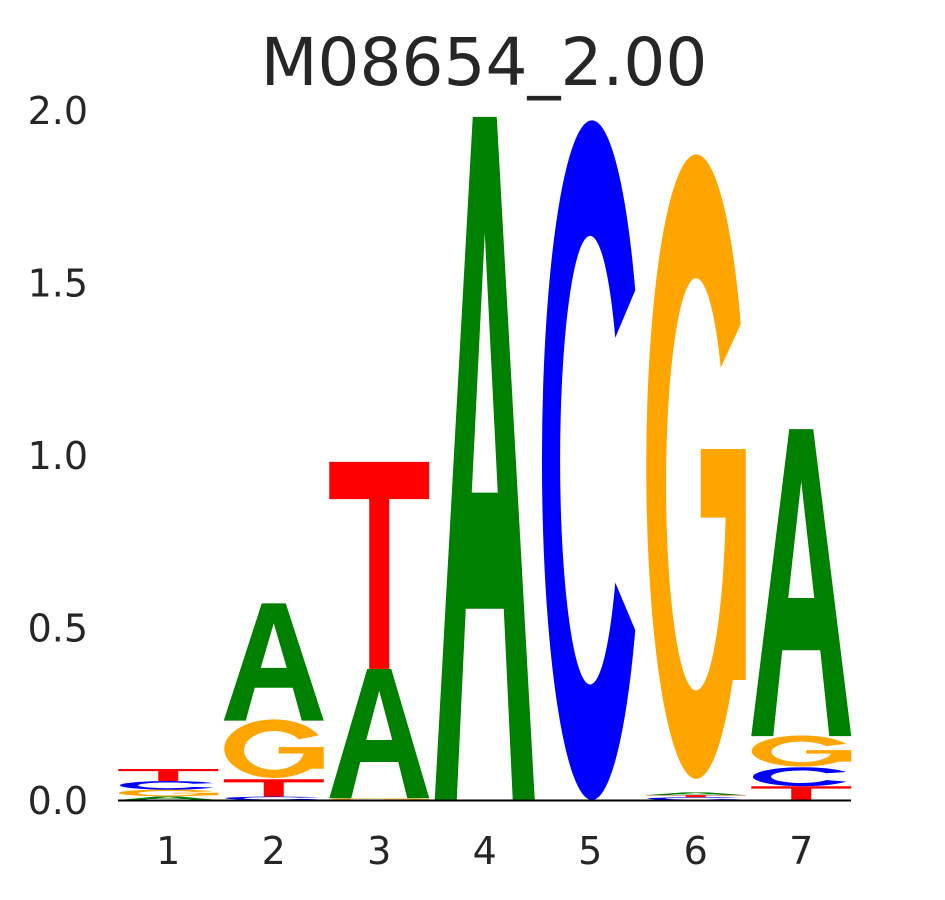 The height and width of the screenshot is (900, 945). I want to click on x-tick-label: 6, so click(696, 851).